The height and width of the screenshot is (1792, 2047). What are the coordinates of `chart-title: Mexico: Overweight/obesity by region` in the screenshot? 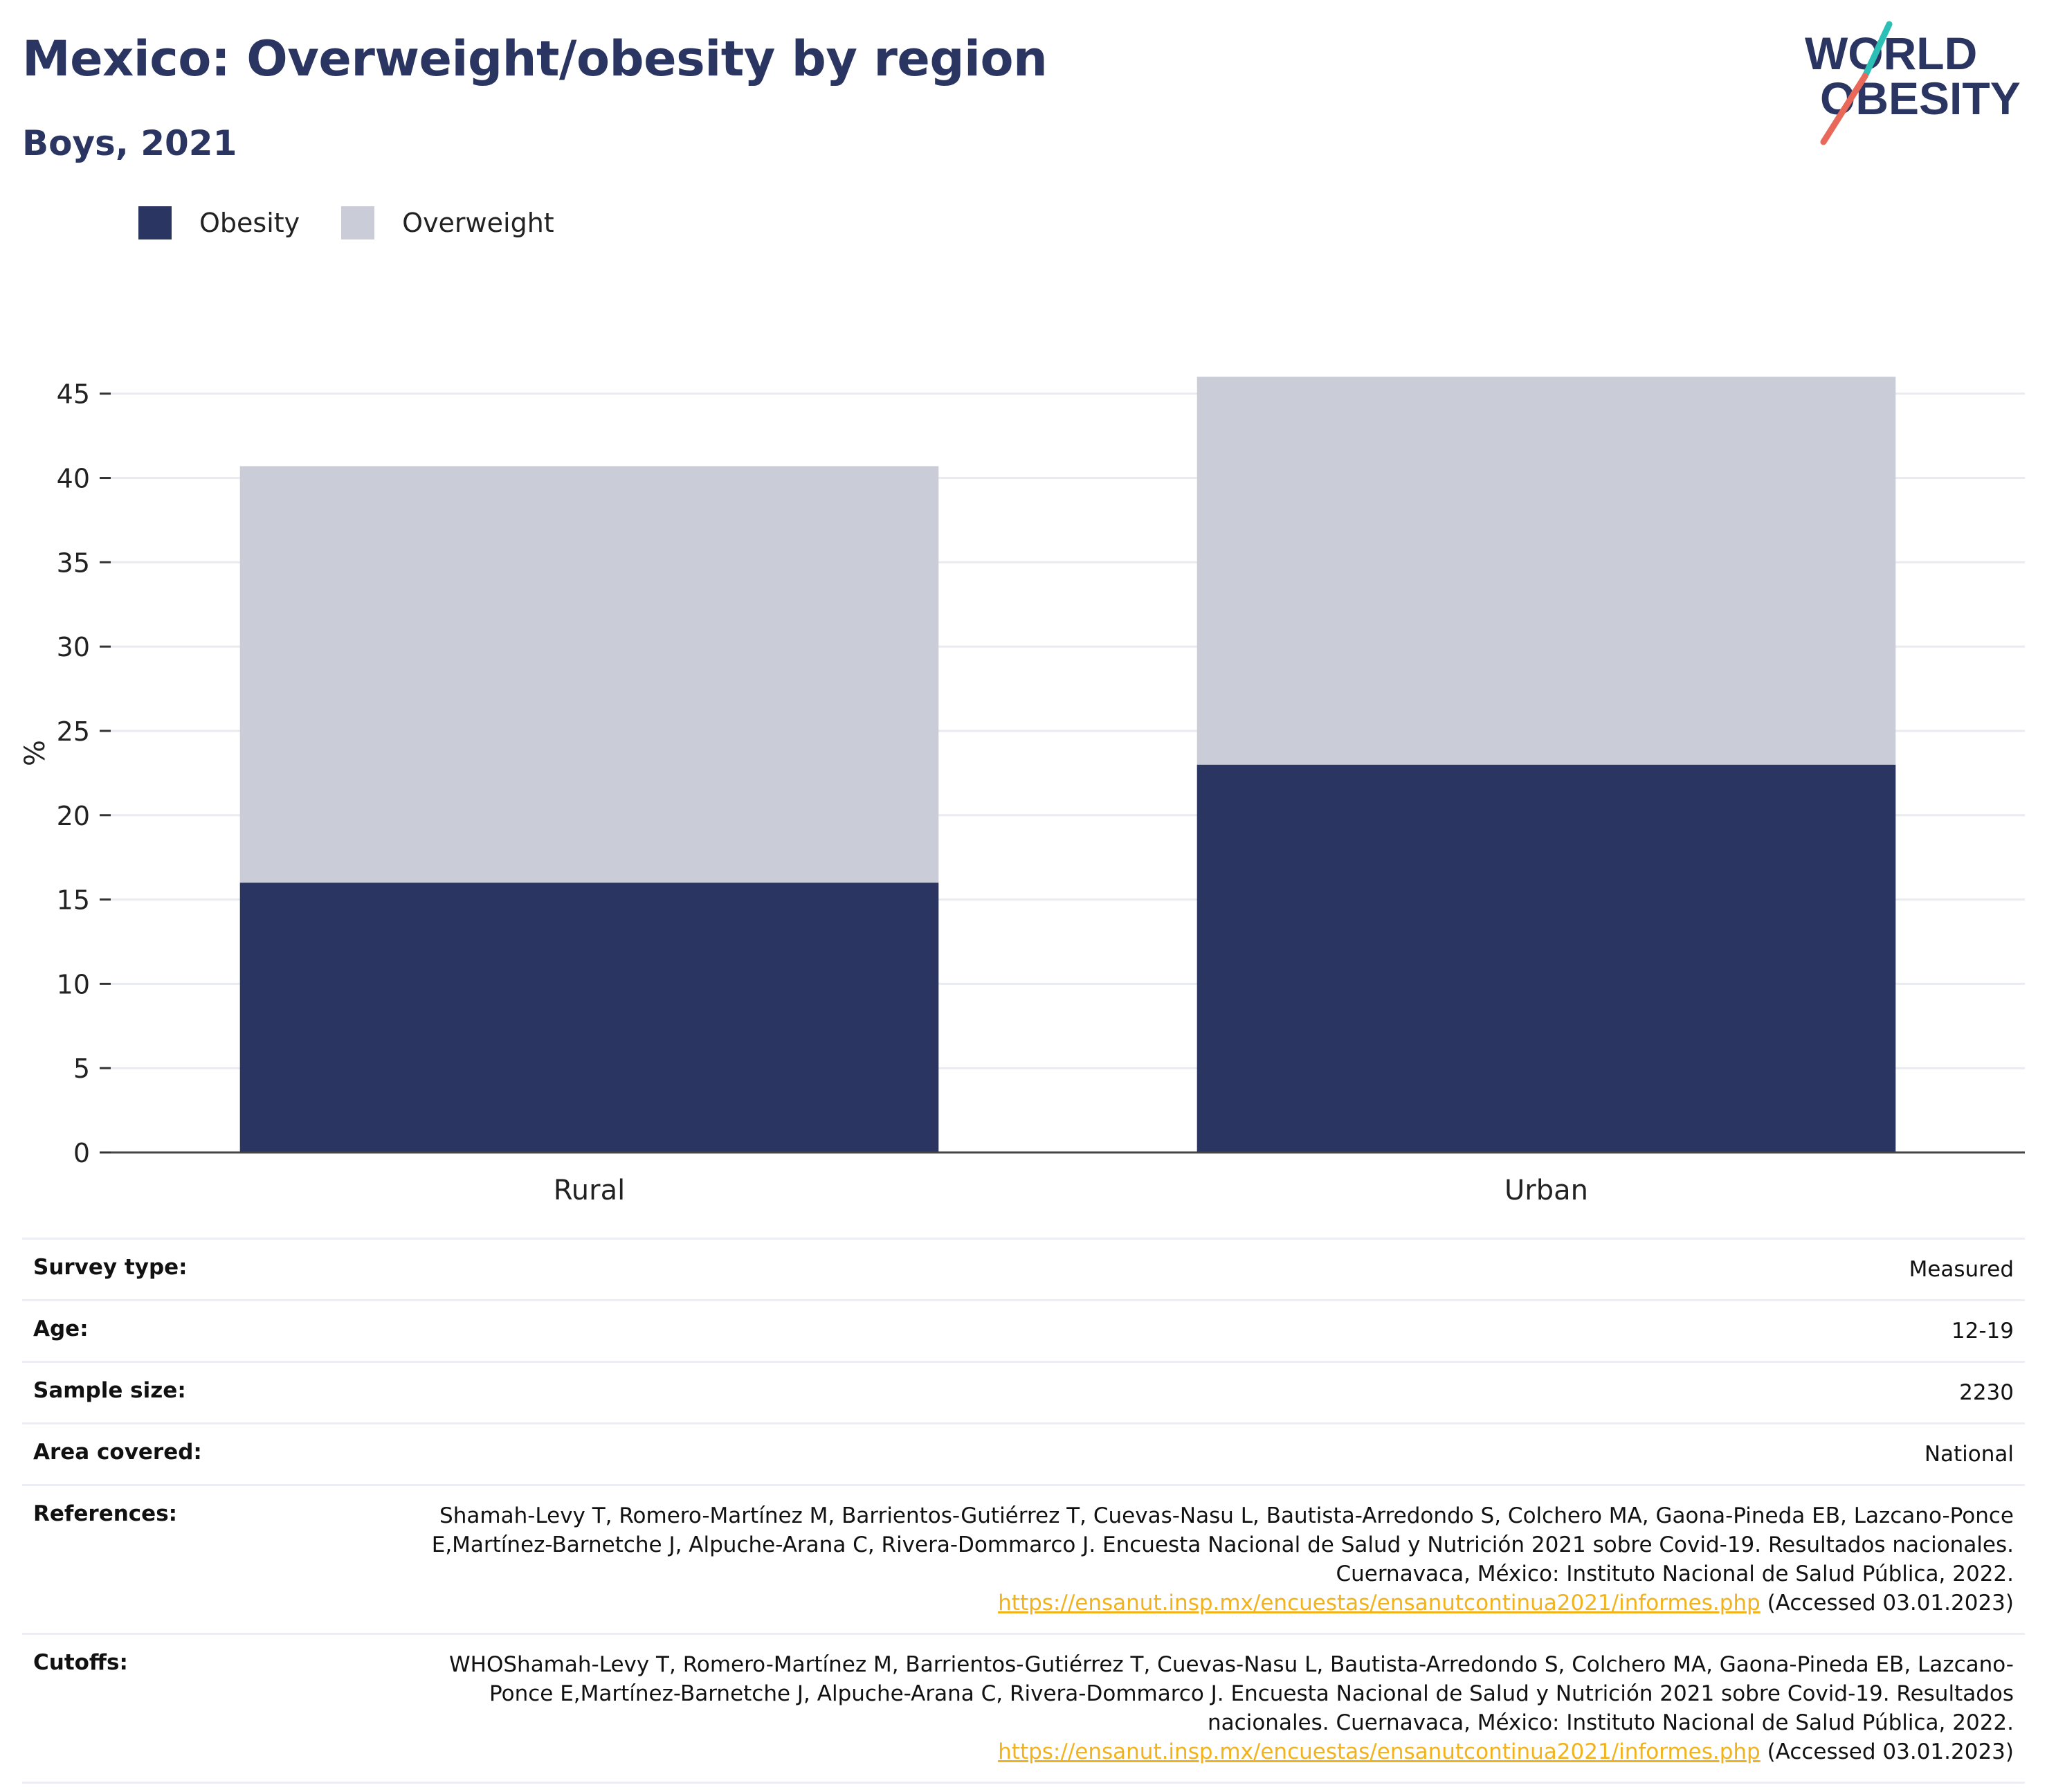 It's located at (535, 58).